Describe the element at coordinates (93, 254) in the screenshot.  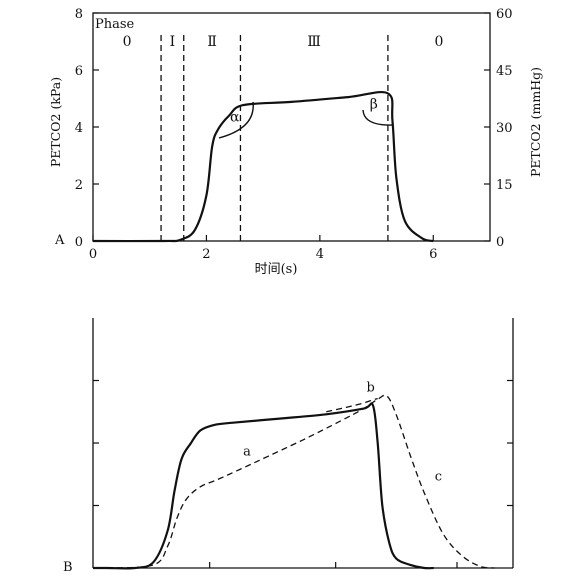
I see `panel-a-x-tick-label: 0` at that location.